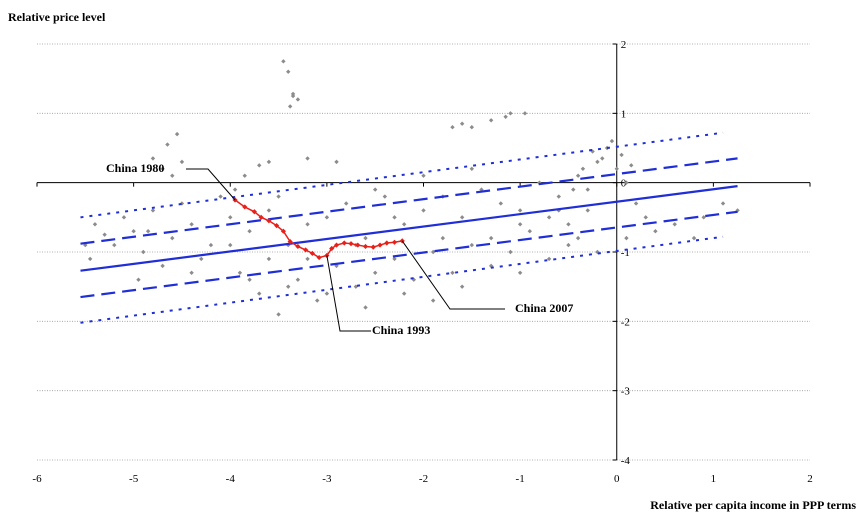 The image size is (861, 522). I want to click on y-tick-label: -1, so click(625, 253).